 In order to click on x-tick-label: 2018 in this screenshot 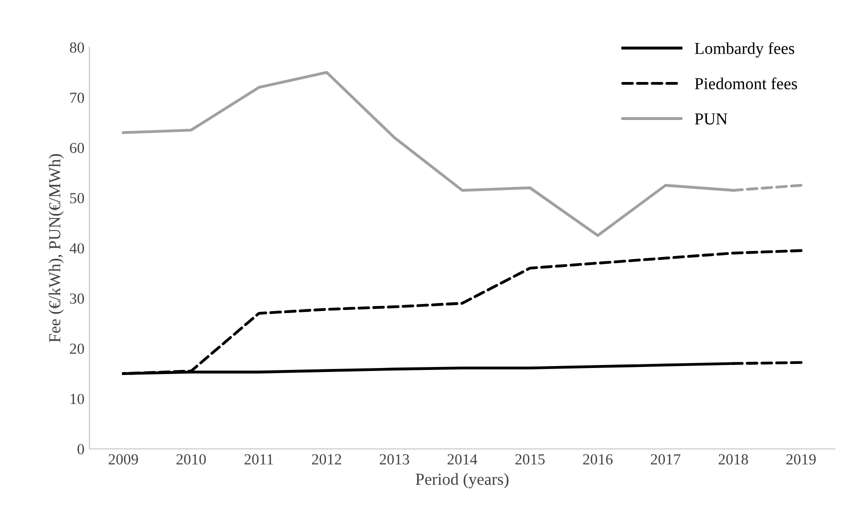, I will do `click(733, 459)`.